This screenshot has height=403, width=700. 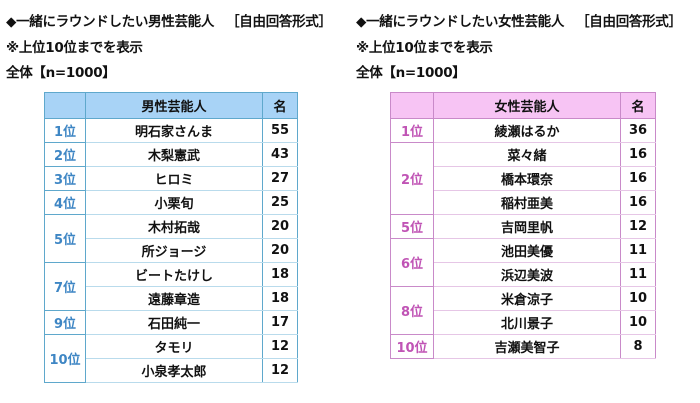 What do you see at coordinates (65, 286) in the screenshot?
I see `rank-cell: 7位` at bounding box center [65, 286].